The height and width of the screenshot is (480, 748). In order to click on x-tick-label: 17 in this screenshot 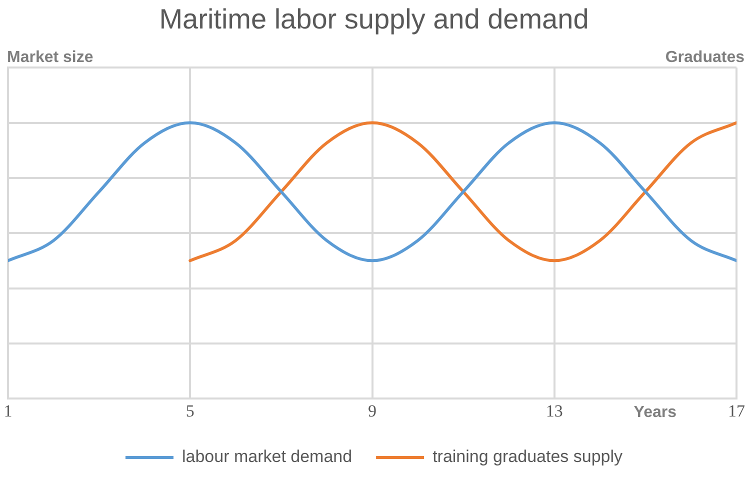, I will do `click(737, 410)`.